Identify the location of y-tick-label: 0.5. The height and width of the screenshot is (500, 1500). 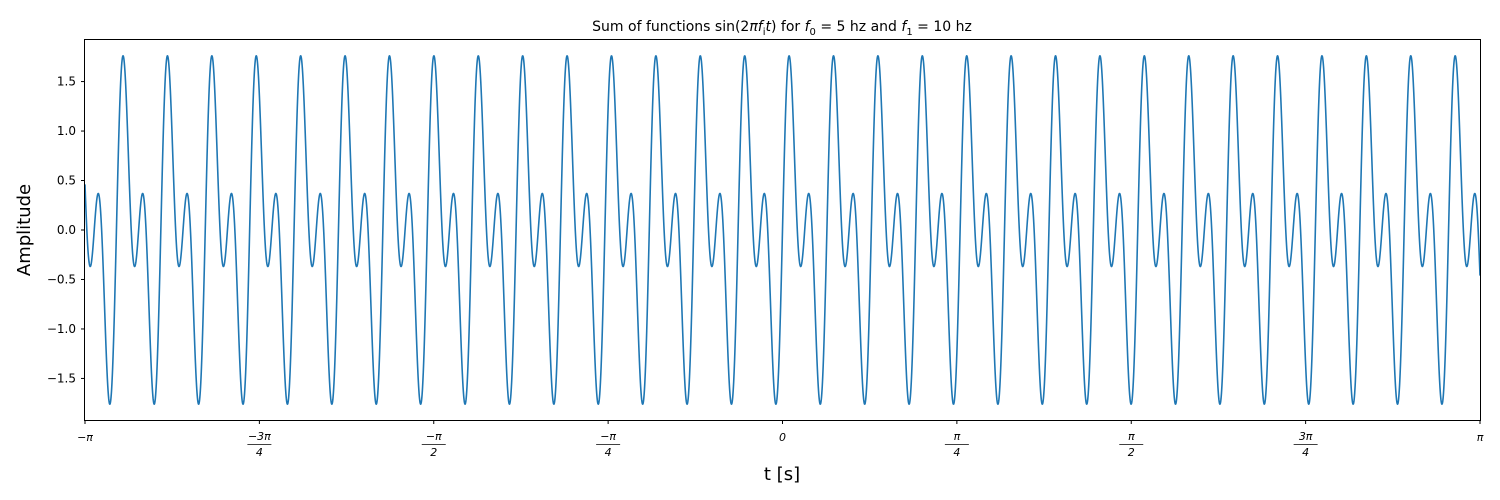
(66, 181).